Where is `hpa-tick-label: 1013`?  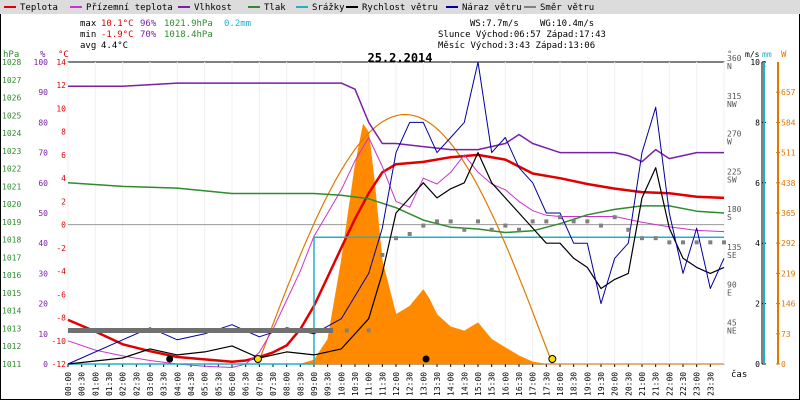 hpa-tick-label: 1013 is located at coordinates (11, 328).